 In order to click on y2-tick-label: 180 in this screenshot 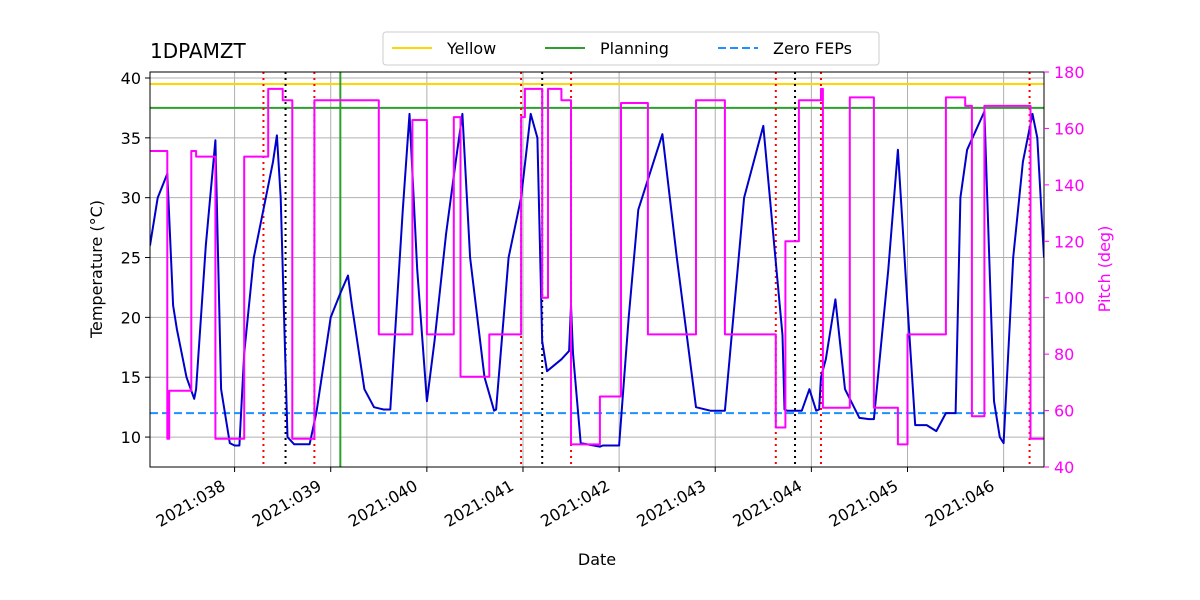, I will do `click(1069, 72)`.